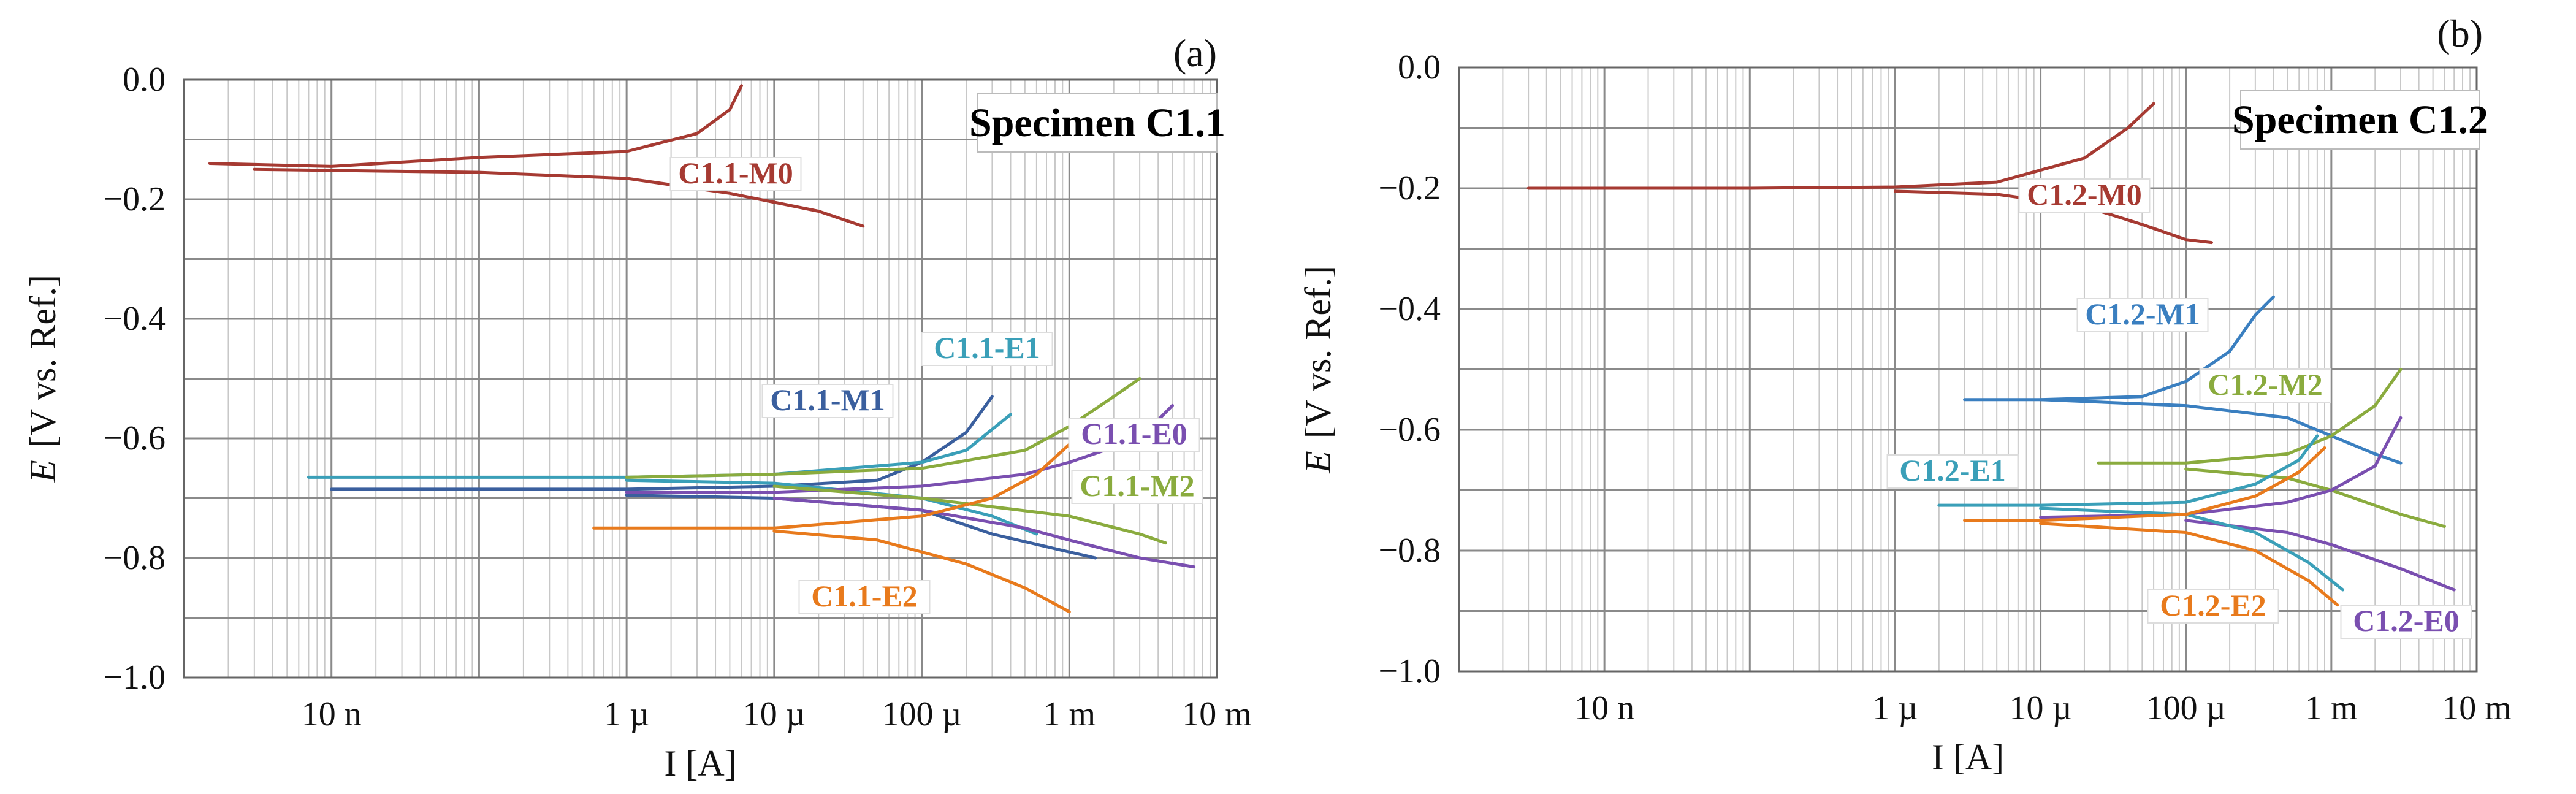 This screenshot has height=794, width=2576. I want to click on series-label-C1.1-E2: C1.1-E2, so click(864, 596).